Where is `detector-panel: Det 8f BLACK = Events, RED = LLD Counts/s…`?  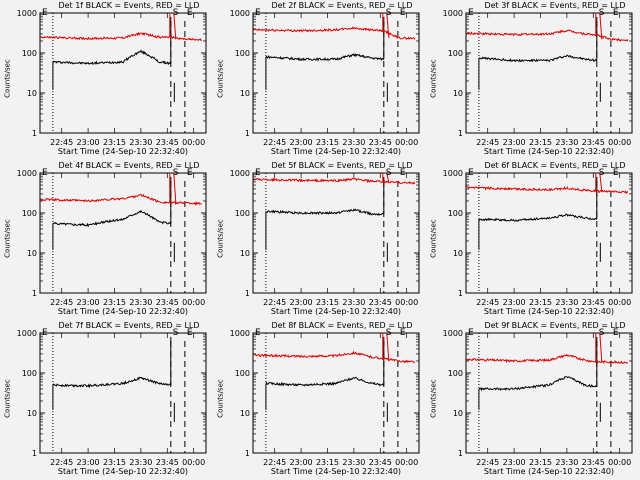
detector-panel: Det 8f BLACK = Events, RED = LLD Counts/s… is located at coordinates (319, 400).